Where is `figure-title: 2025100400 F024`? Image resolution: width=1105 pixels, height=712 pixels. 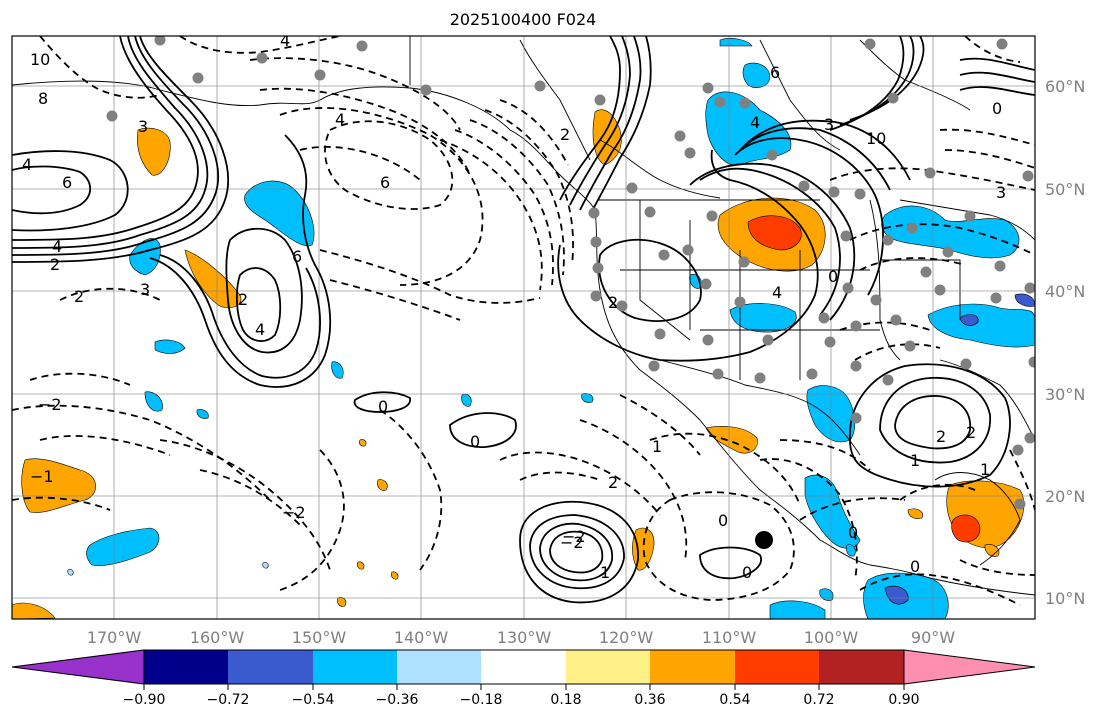
figure-title: 2025100400 F024 is located at coordinates (523, 19).